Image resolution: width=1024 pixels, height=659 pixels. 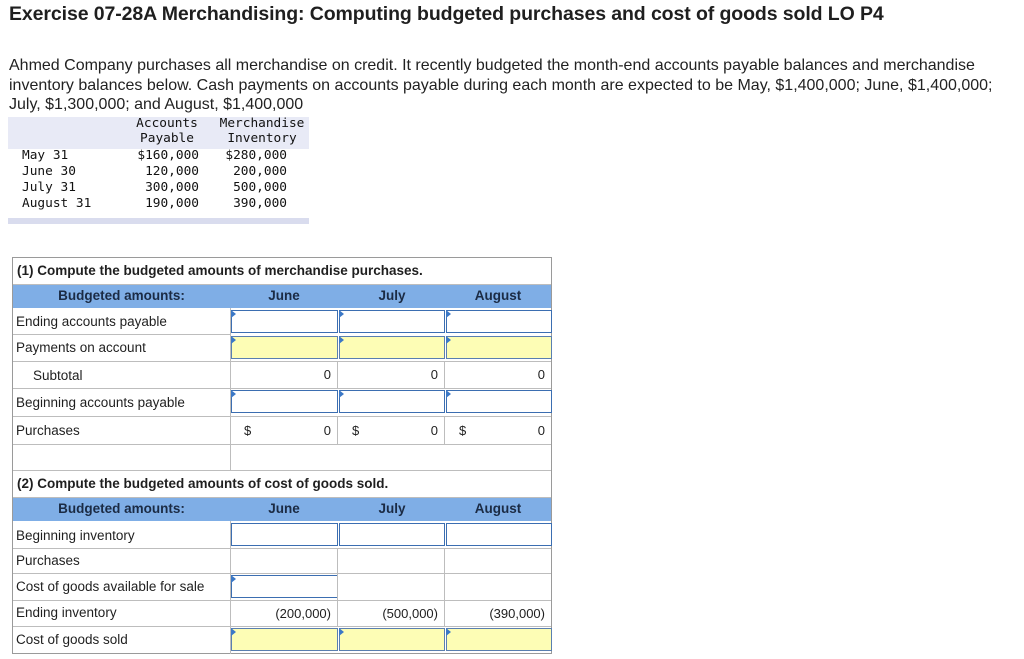 What do you see at coordinates (498, 295) in the screenshot?
I see `part1-header-august: August` at bounding box center [498, 295].